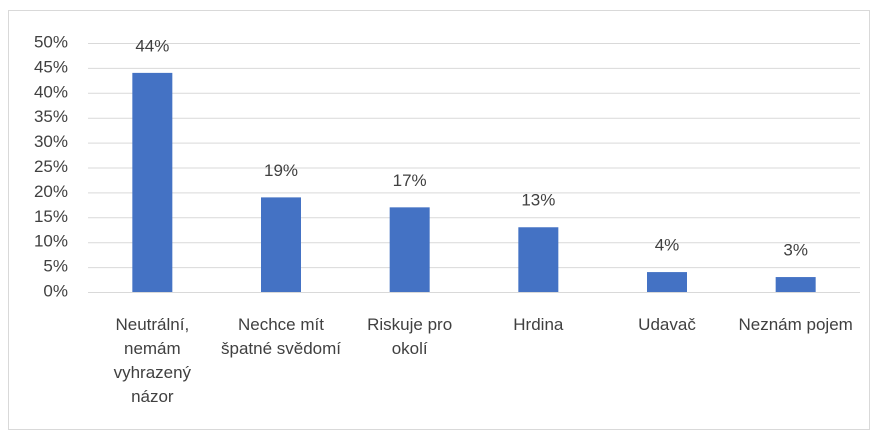 Image resolution: width=873 pixels, height=432 pixels. Describe the element at coordinates (795, 324) in the screenshot. I see `x-tick-label: Neznám pojem` at that location.